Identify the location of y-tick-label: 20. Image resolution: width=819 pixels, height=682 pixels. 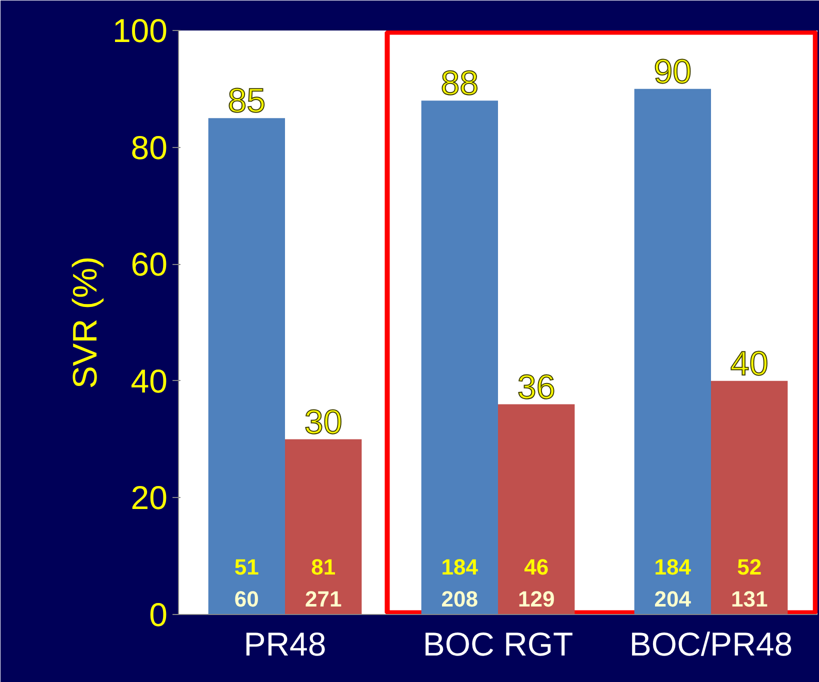
(149, 497).